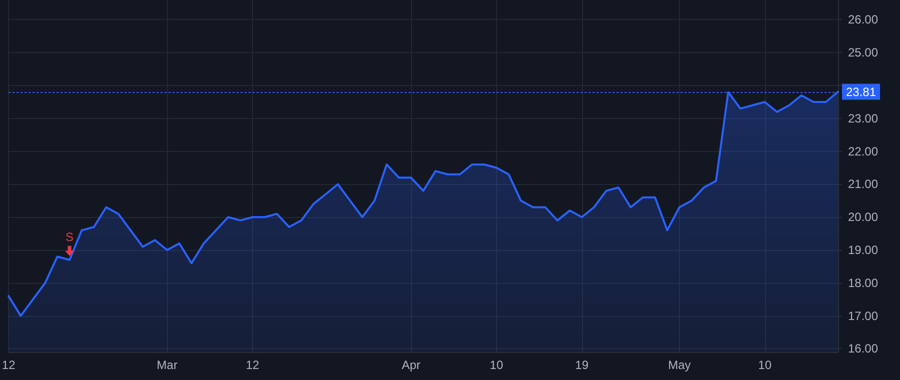 This screenshot has width=900, height=380. Describe the element at coordinates (861, 91) in the screenshot. I see `ref-line-label: 23.81` at that location.